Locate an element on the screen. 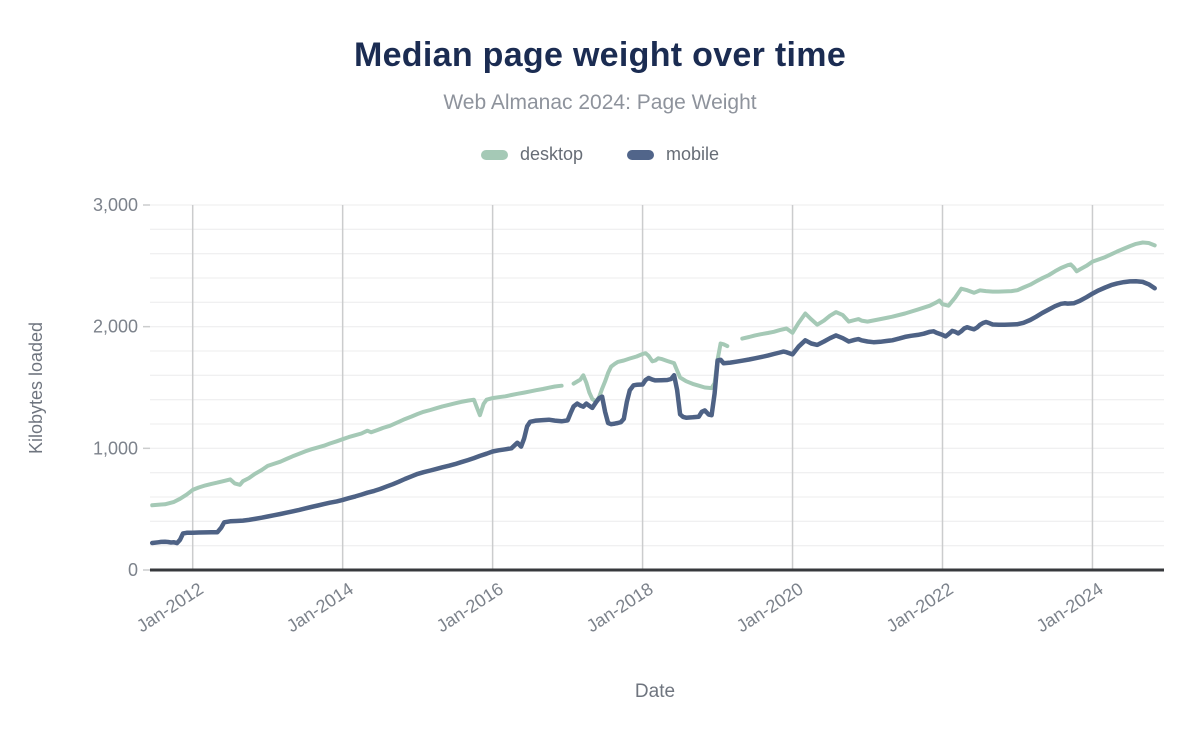 The width and height of the screenshot is (1200, 742). x-axis-title: Date is located at coordinates (655, 691).